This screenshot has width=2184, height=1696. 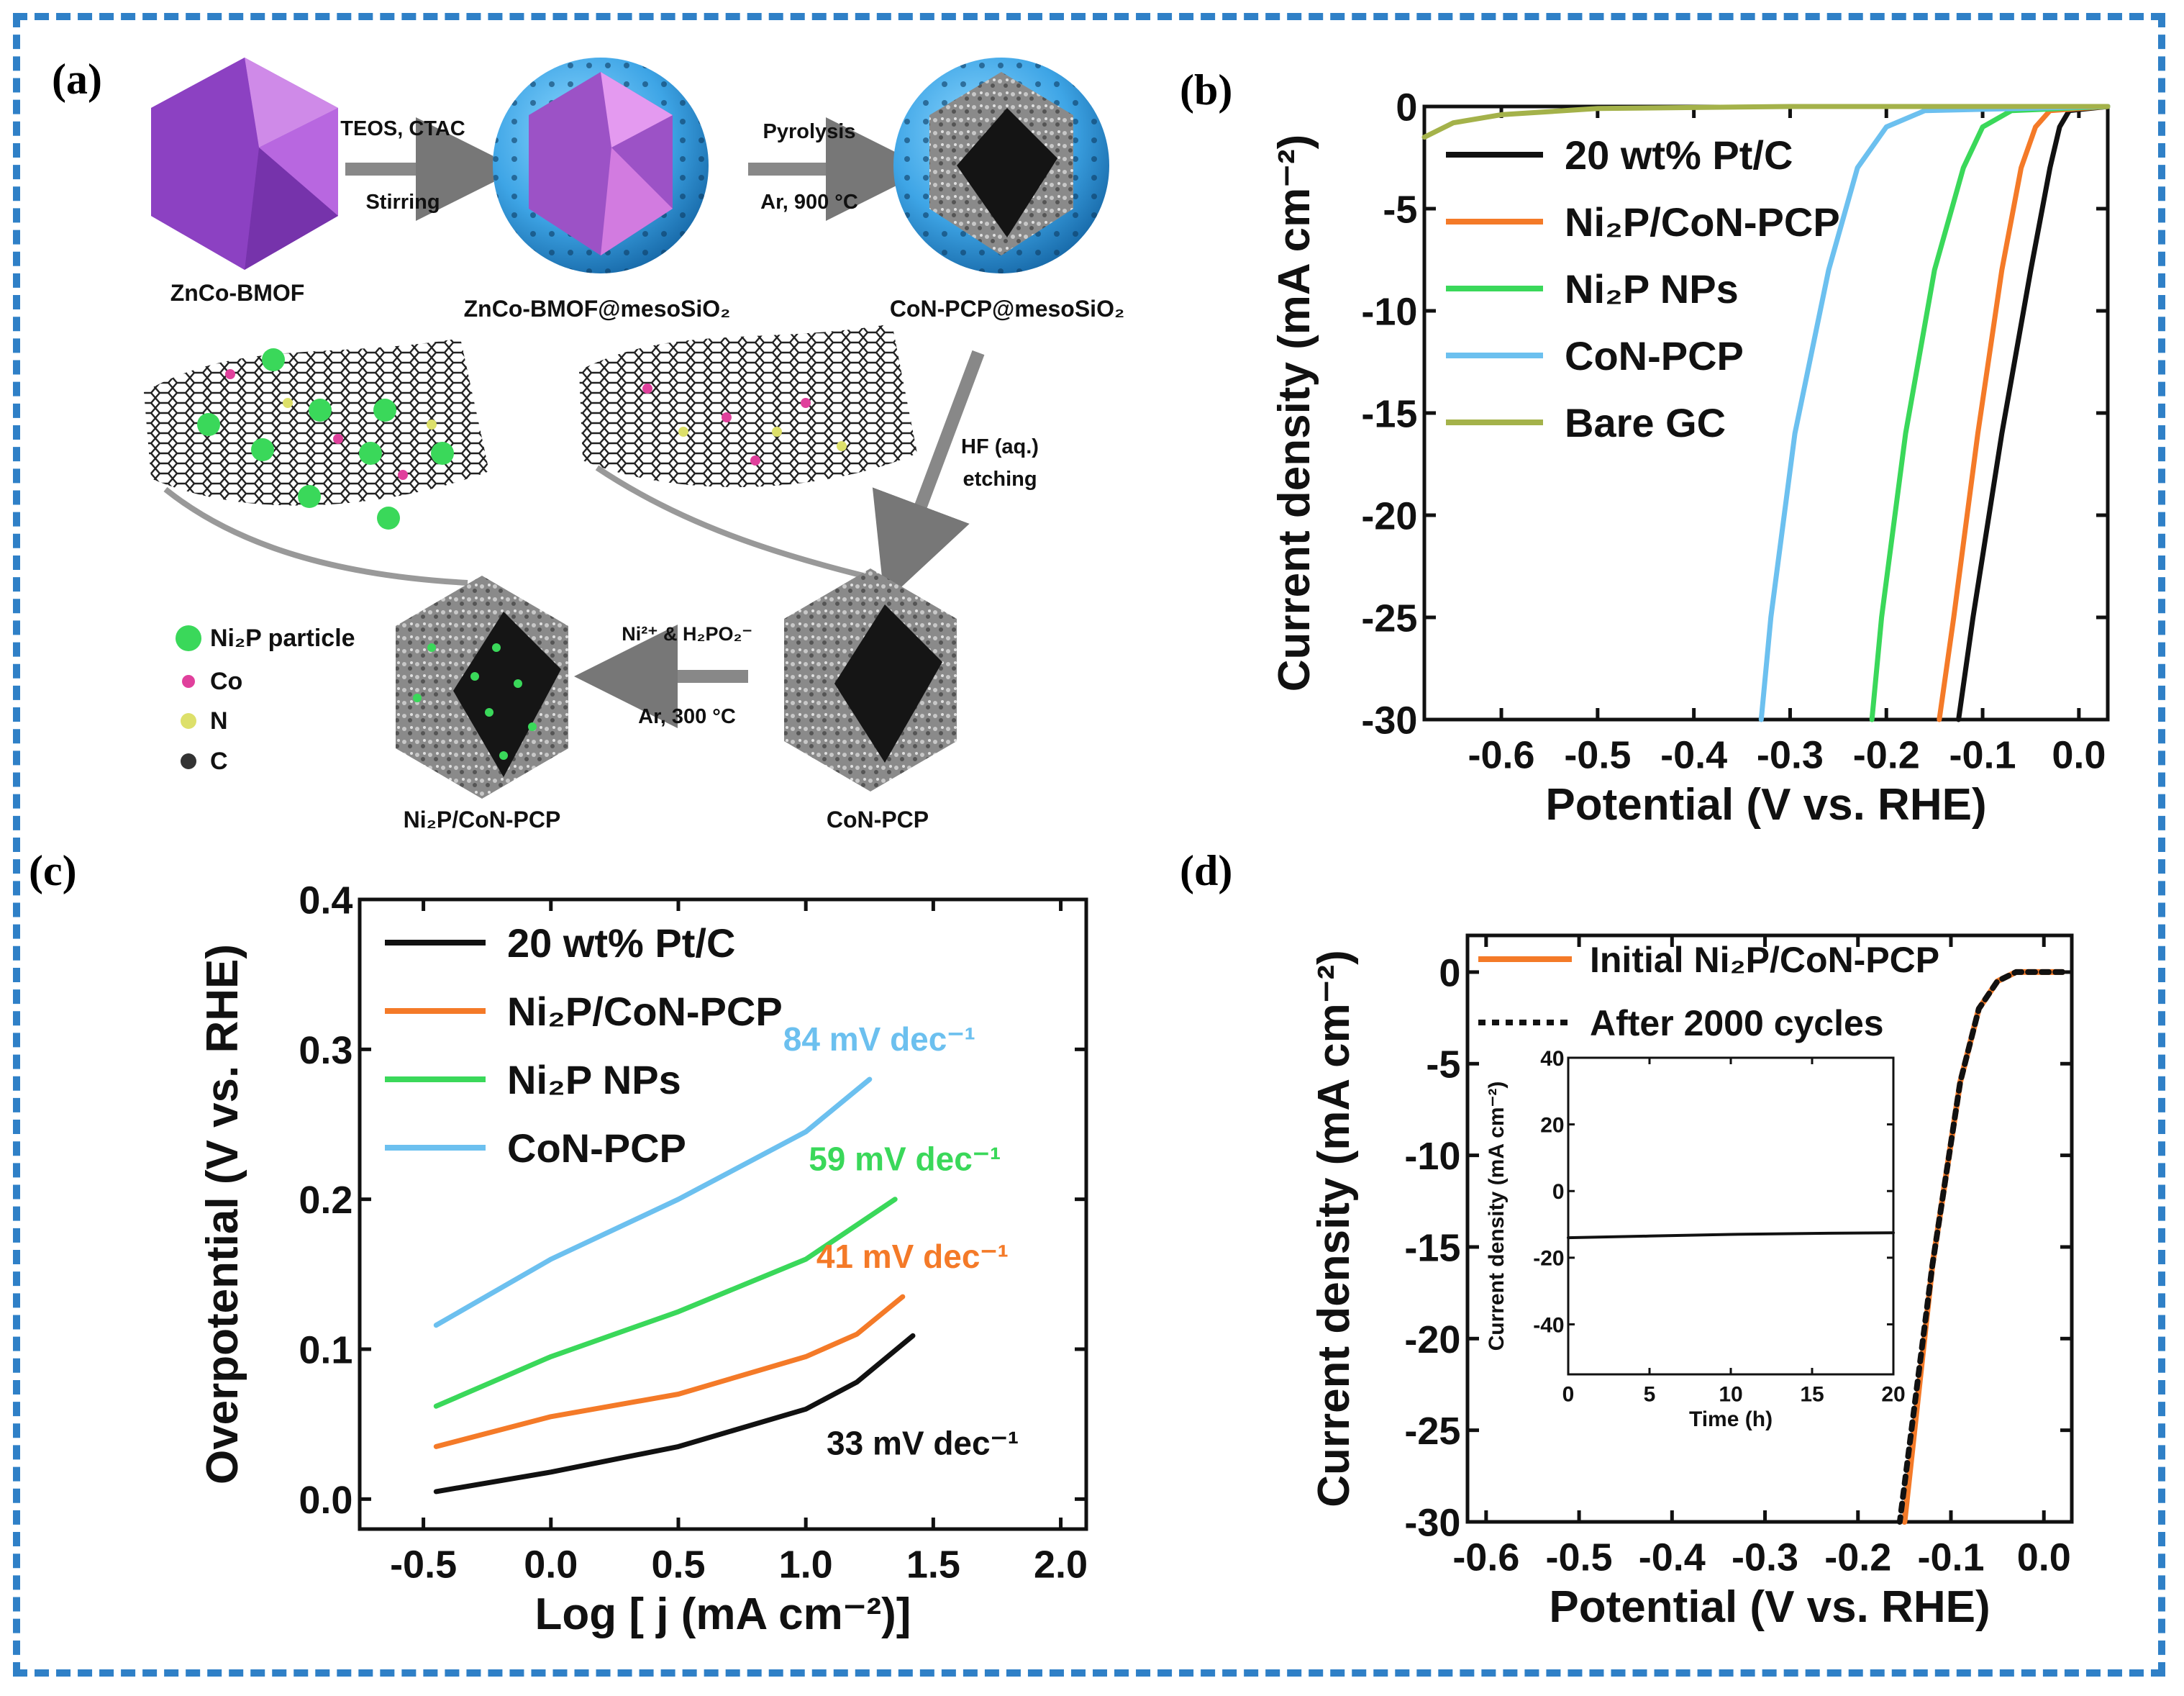 What do you see at coordinates (188, 638) in the screenshot?
I see `legend-ni2p-marker` at bounding box center [188, 638].